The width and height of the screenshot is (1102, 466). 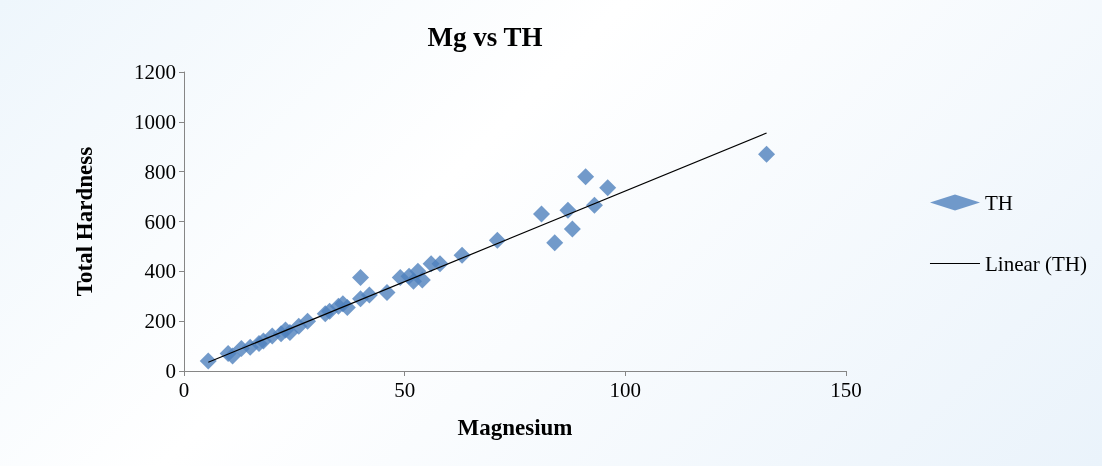 I want to click on x-tick-label: 100, so click(x=625, y=389).